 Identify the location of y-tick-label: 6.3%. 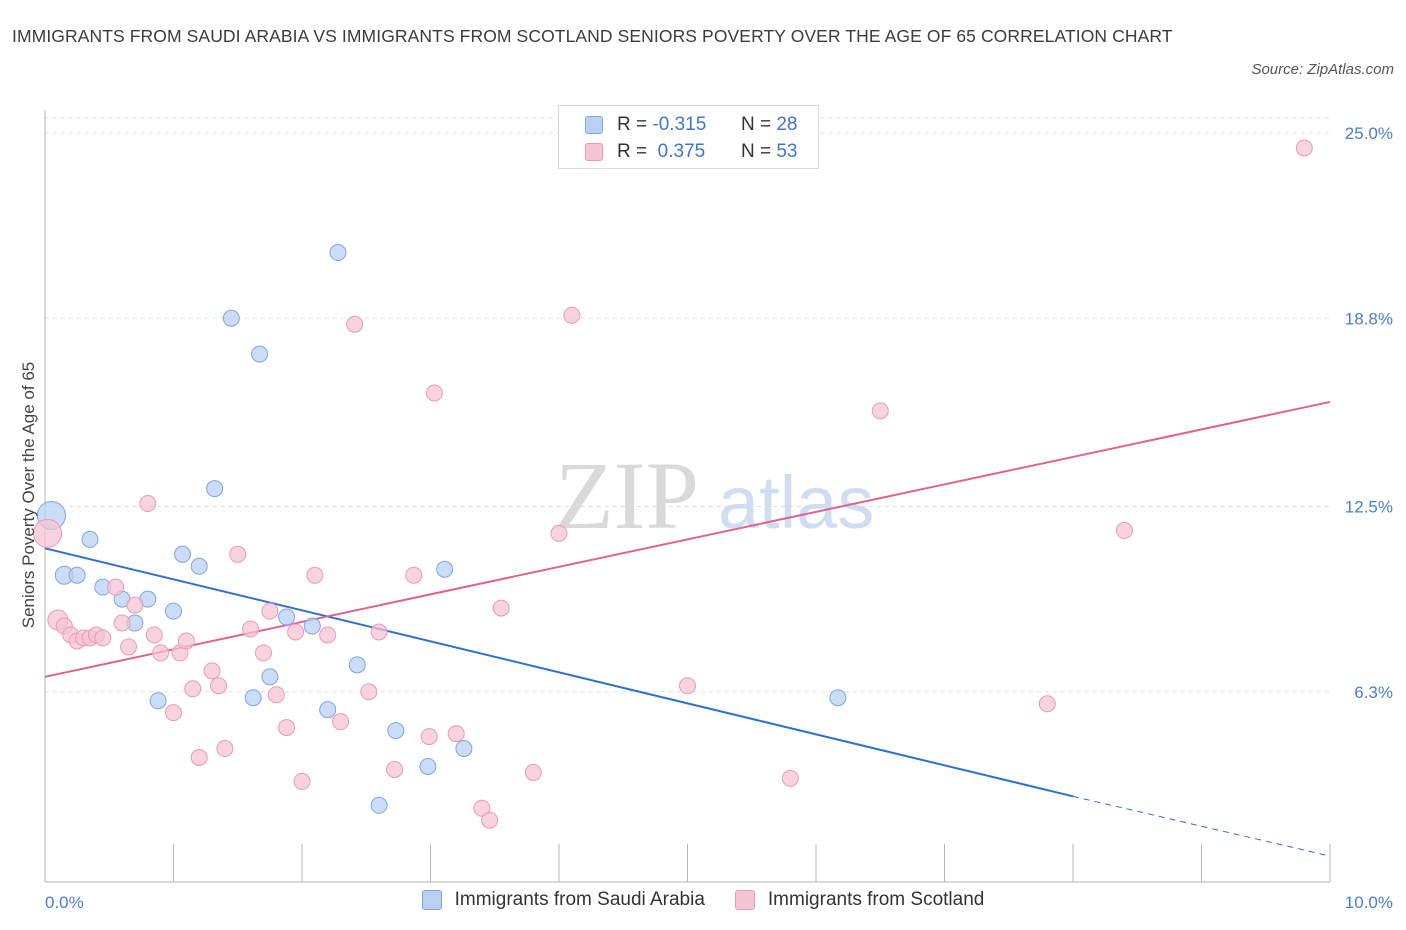
(1373, 692).